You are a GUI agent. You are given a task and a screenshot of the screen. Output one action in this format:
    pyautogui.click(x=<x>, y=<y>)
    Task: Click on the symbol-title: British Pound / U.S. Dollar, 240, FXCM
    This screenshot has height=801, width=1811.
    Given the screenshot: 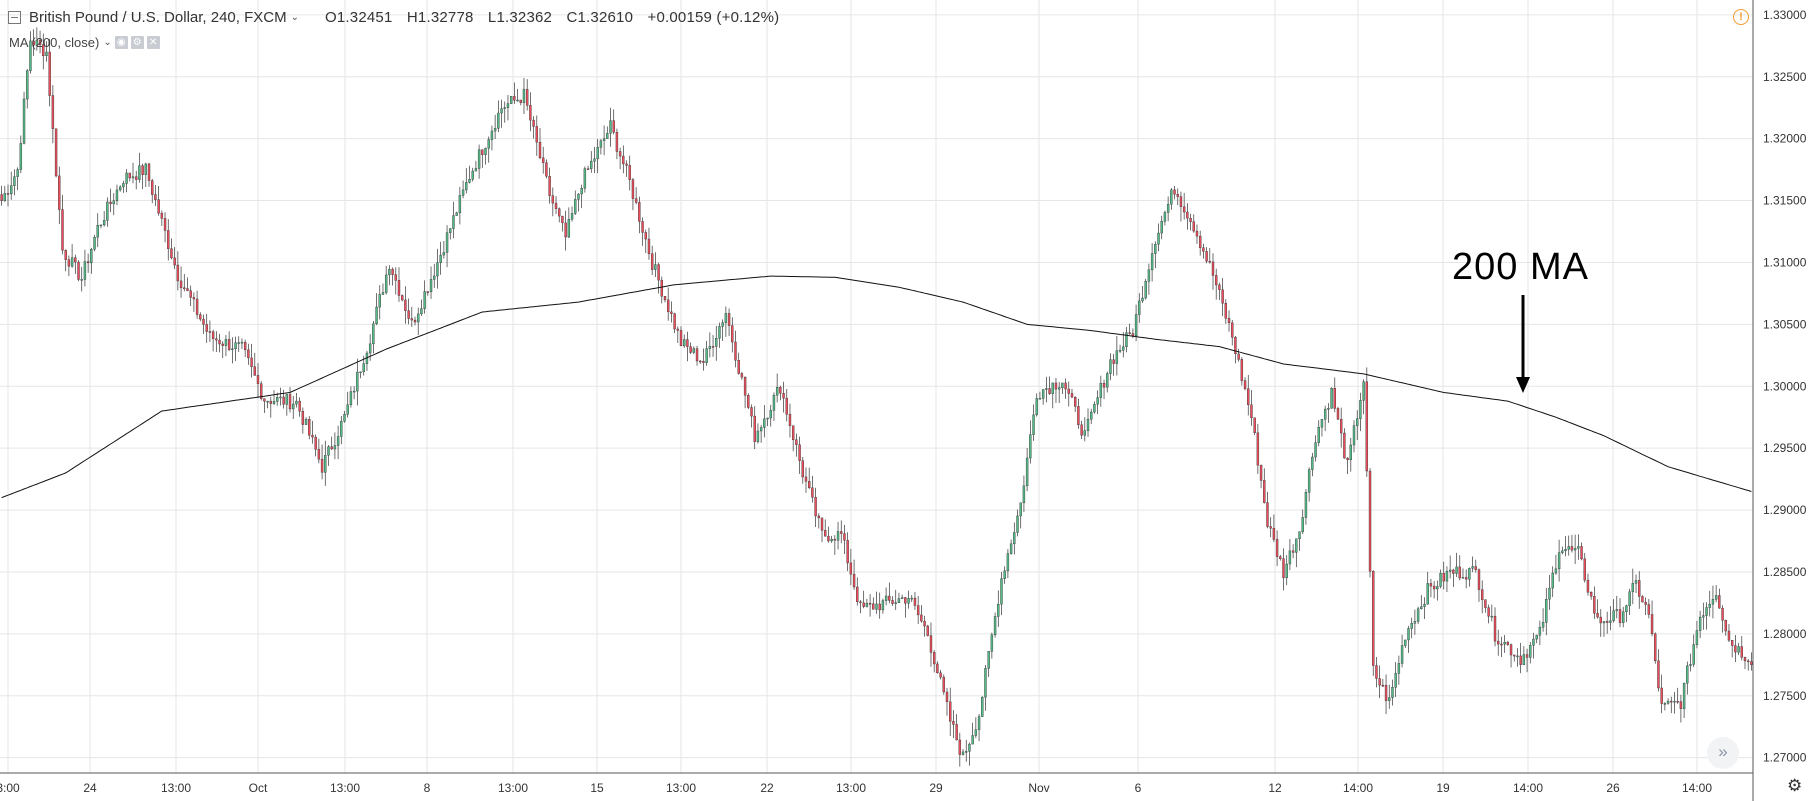 What is the action you would take?
    pyautogui.click(x=158, y=17)
    